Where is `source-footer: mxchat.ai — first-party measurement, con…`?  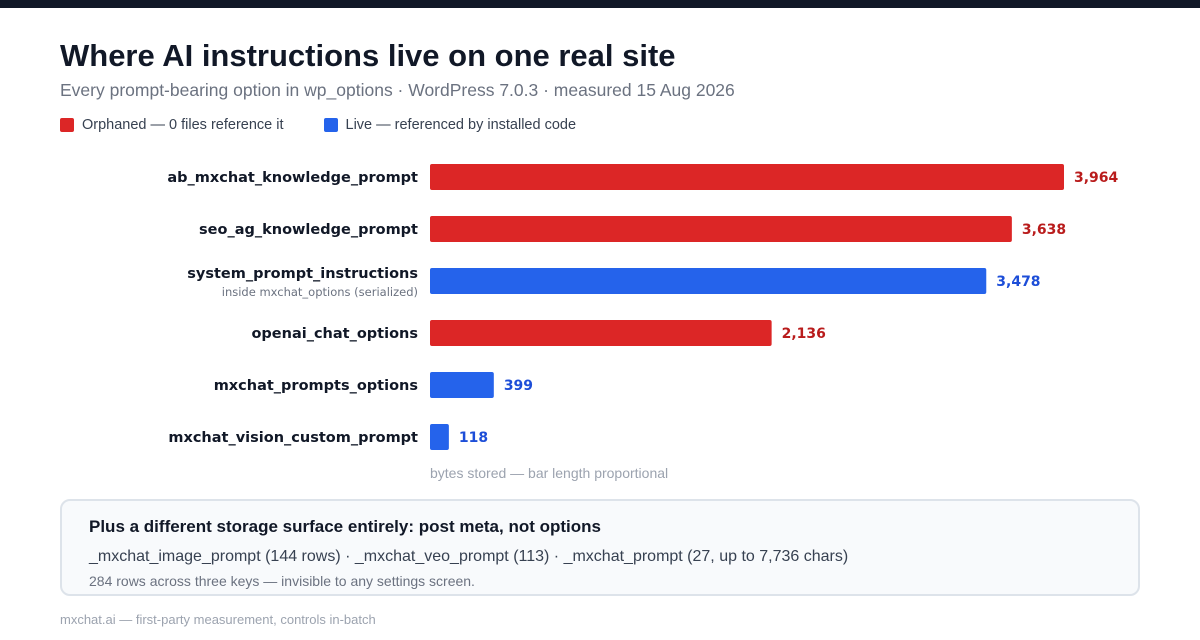
source-footer: mxchat.ai — first-party measurement, con… is located at coordinates (218, 619).